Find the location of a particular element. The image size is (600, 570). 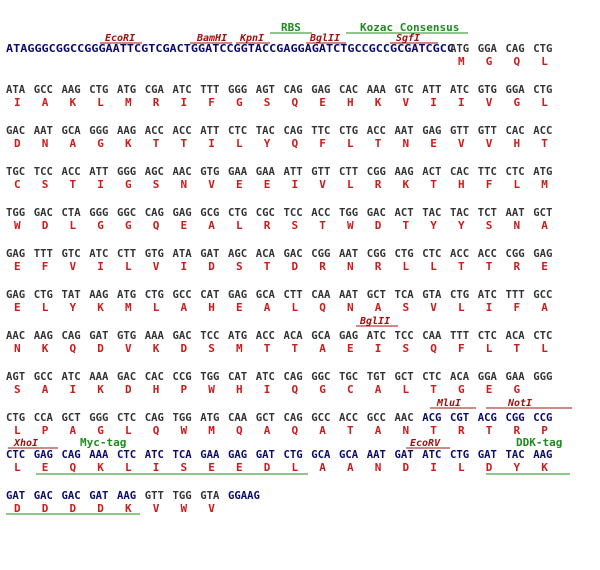

codon: TTT is located at coordinates (43, 254).